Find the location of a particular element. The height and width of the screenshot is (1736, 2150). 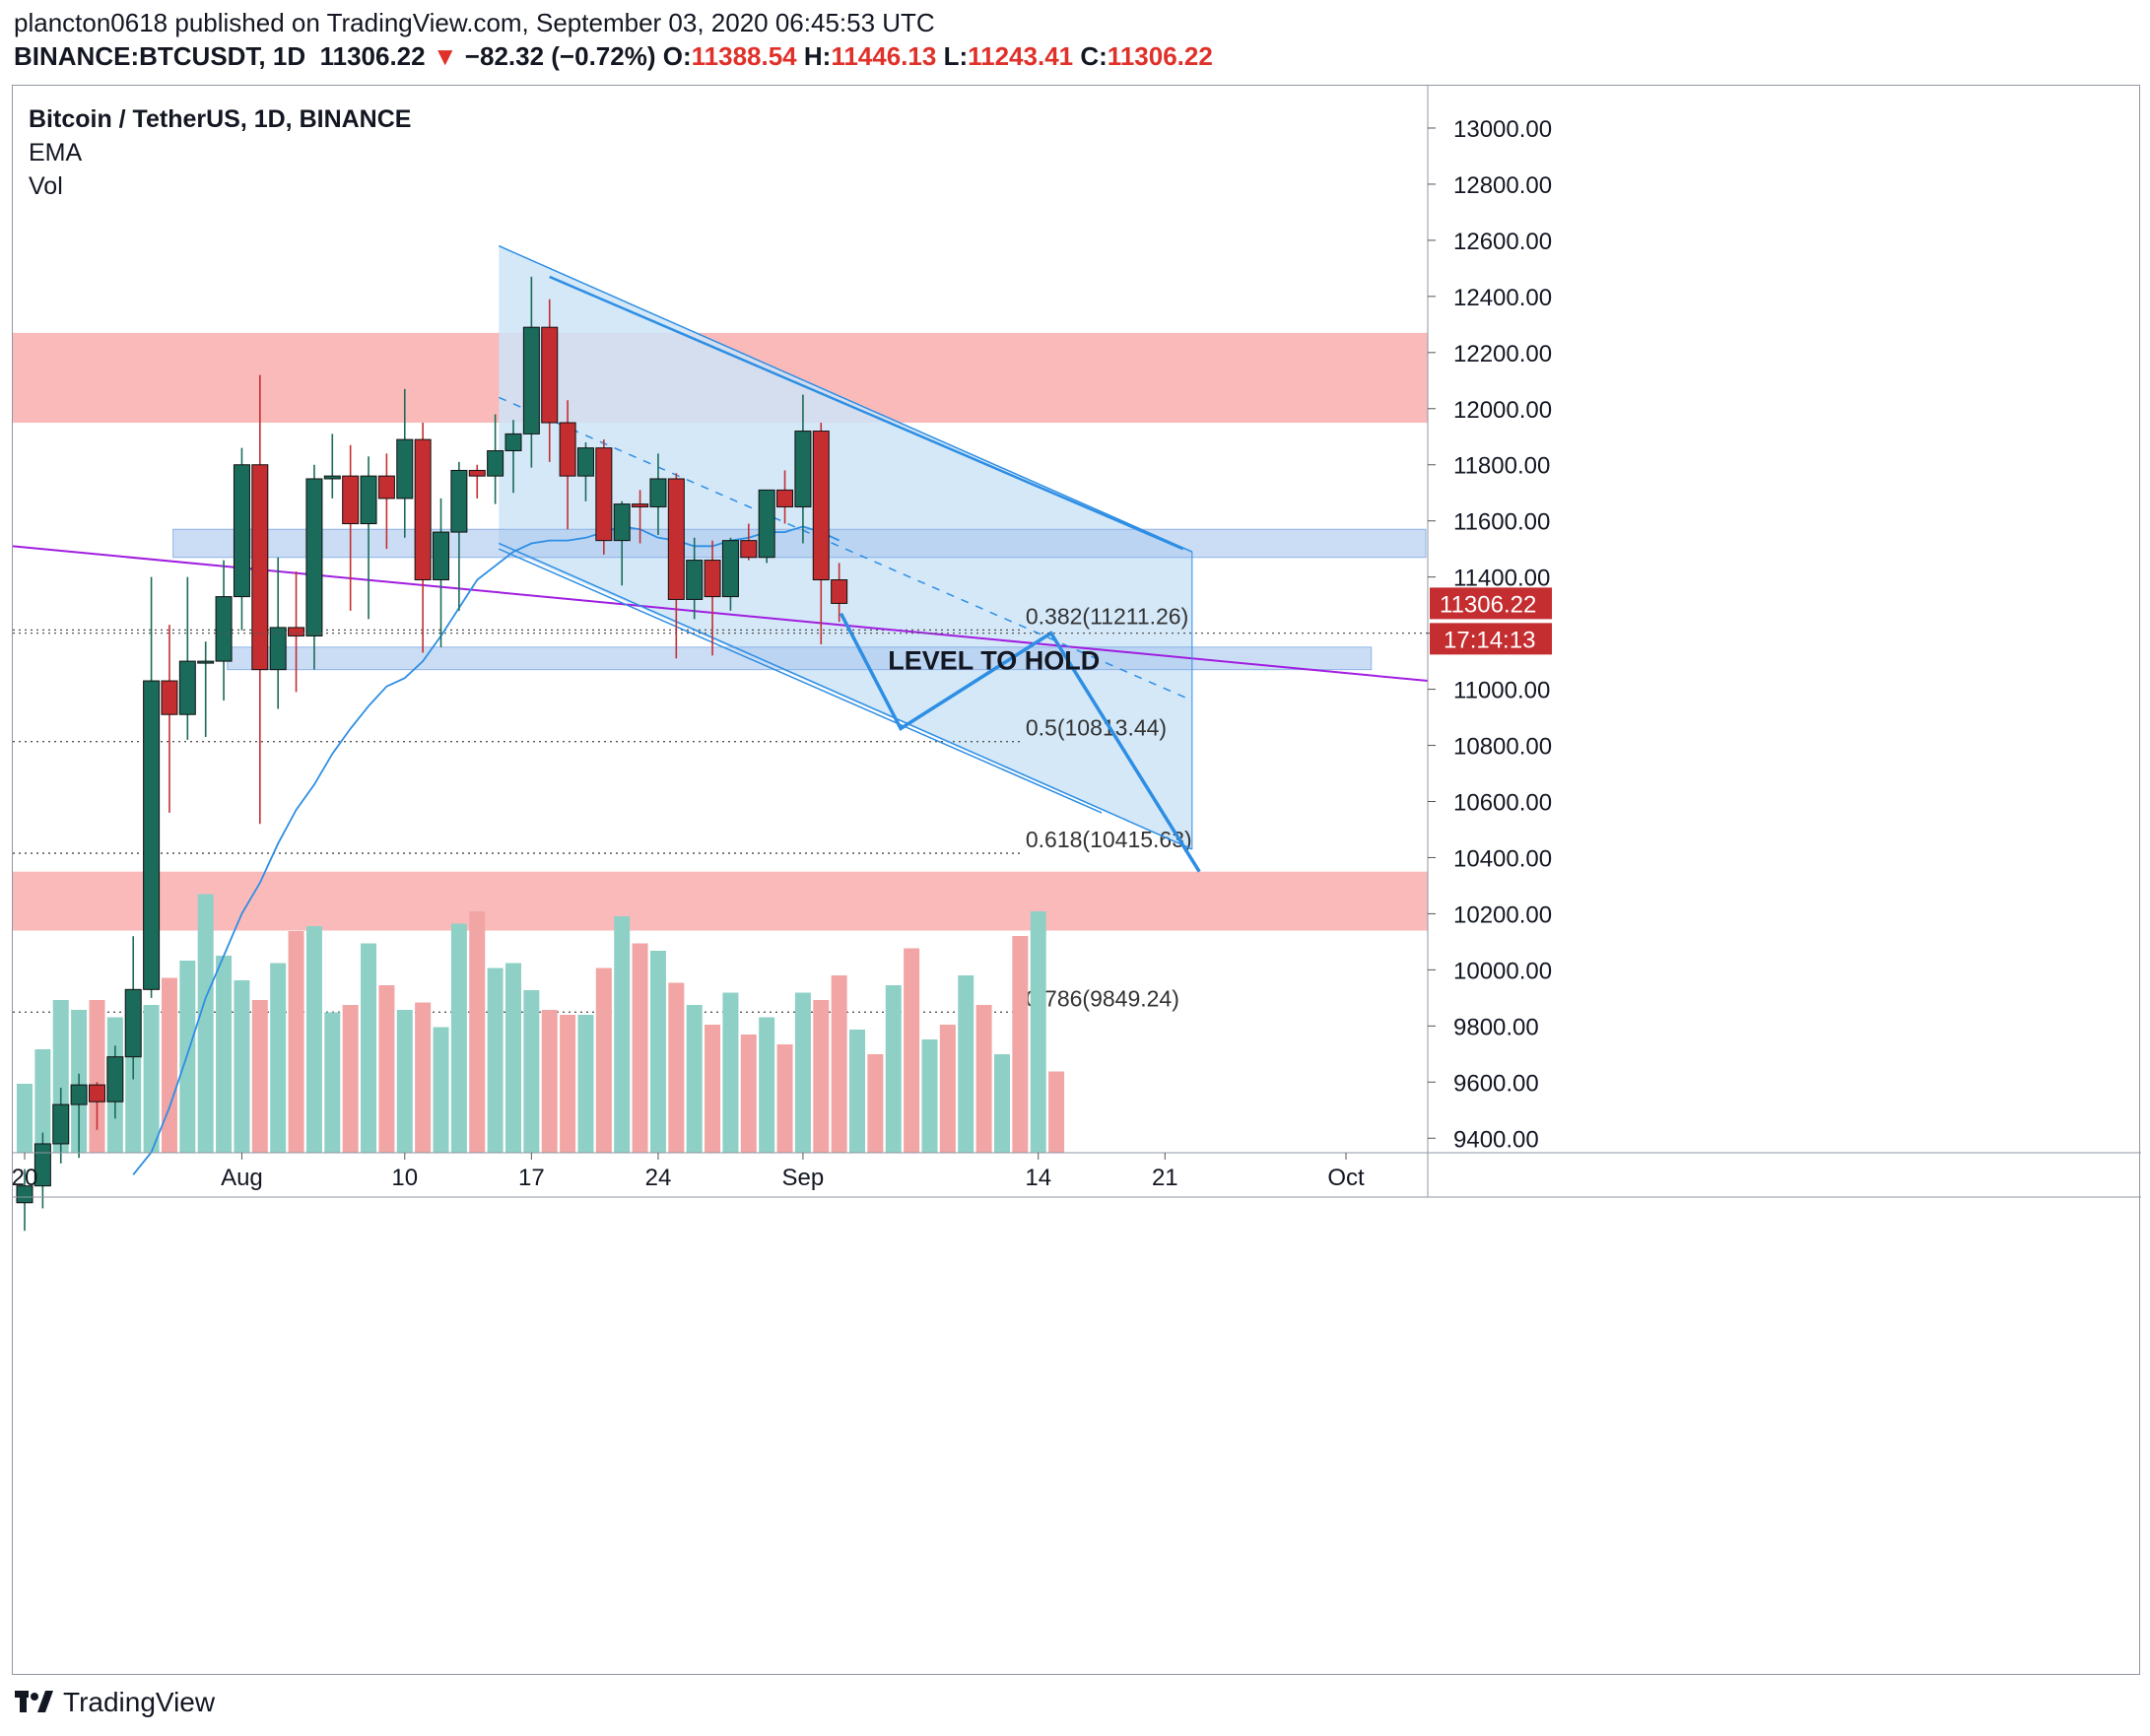

channel-outline-top is located at coordinates (846, 398).